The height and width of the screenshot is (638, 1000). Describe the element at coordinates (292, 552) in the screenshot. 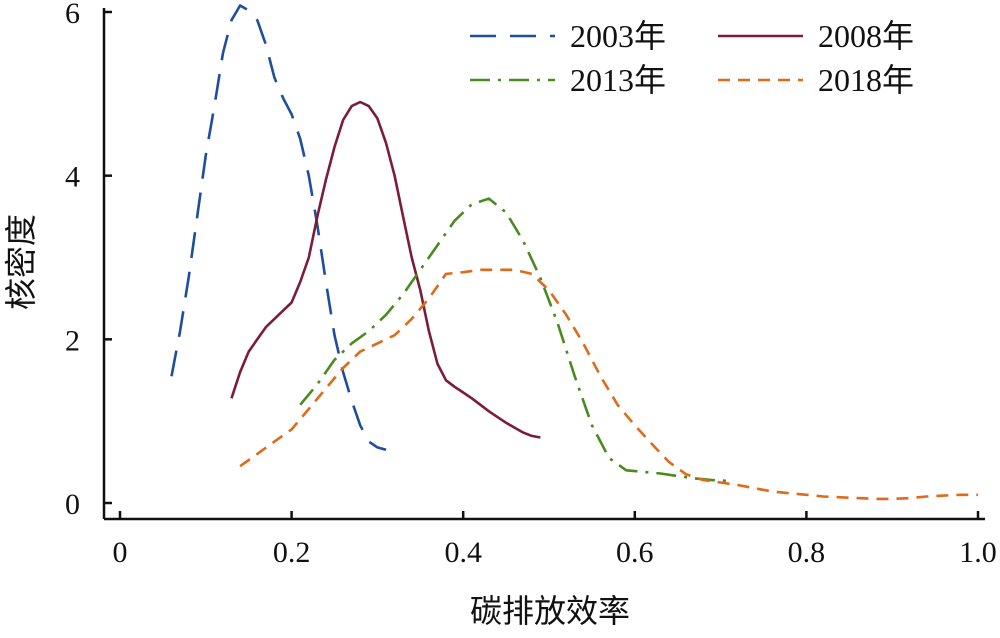

I see `x-tick-label: 0.2` at that location.